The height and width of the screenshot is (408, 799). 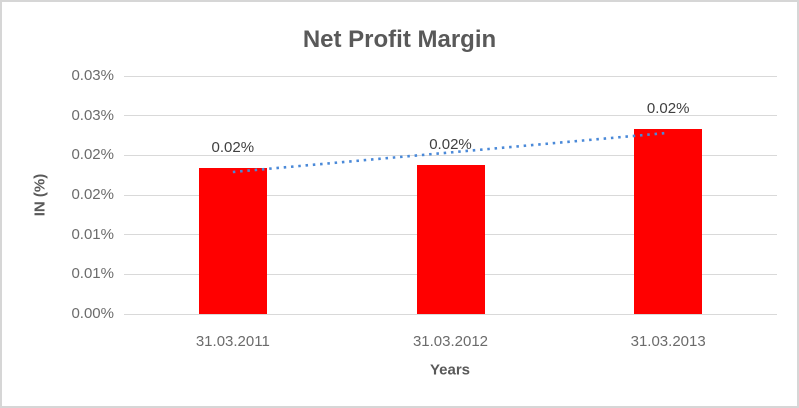 What do you see at coordinates (92, 313) in the screenshot?
I see `y-axis-tick-label: 0.00%` at bounding box center [92, 313].